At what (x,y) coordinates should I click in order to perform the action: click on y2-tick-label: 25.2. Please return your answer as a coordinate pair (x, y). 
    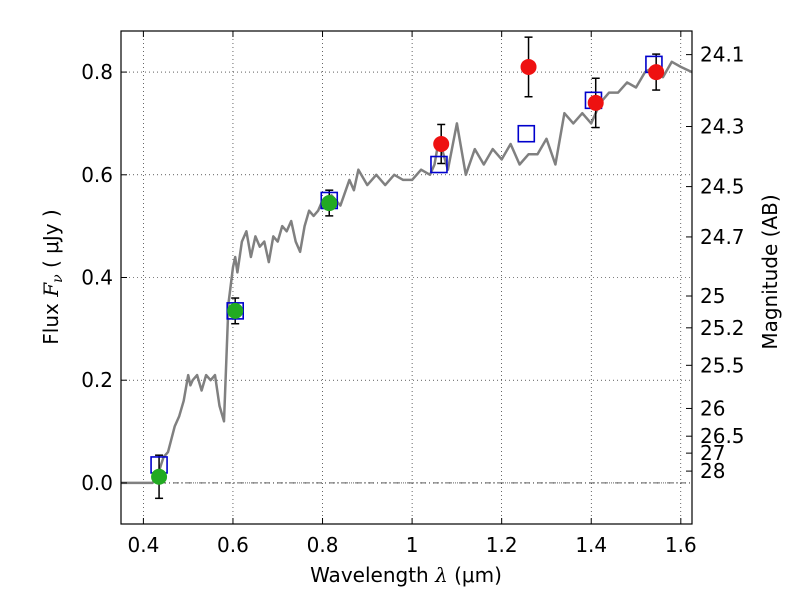
    Looking at the image, I should click on (722, 328).